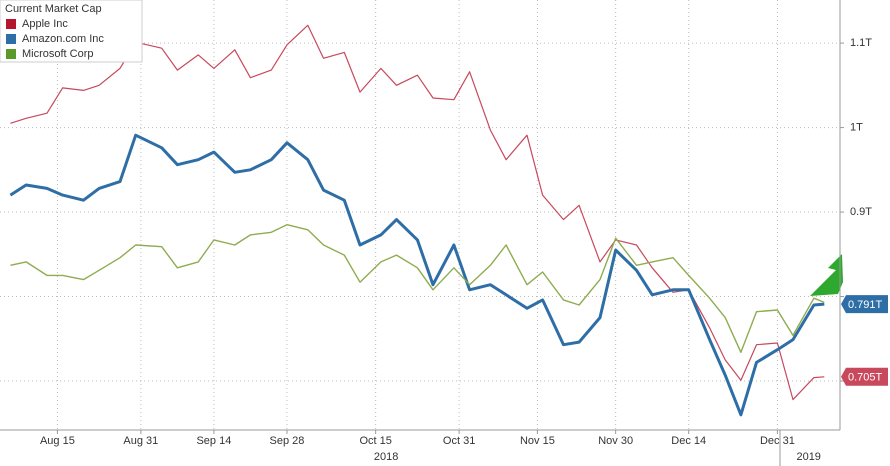 The width and height of the screenshot is (890, 466). Describe the element at coordinates (57, 441) in the screenshot. I see `x-tick-label: Aug 15` at that location.